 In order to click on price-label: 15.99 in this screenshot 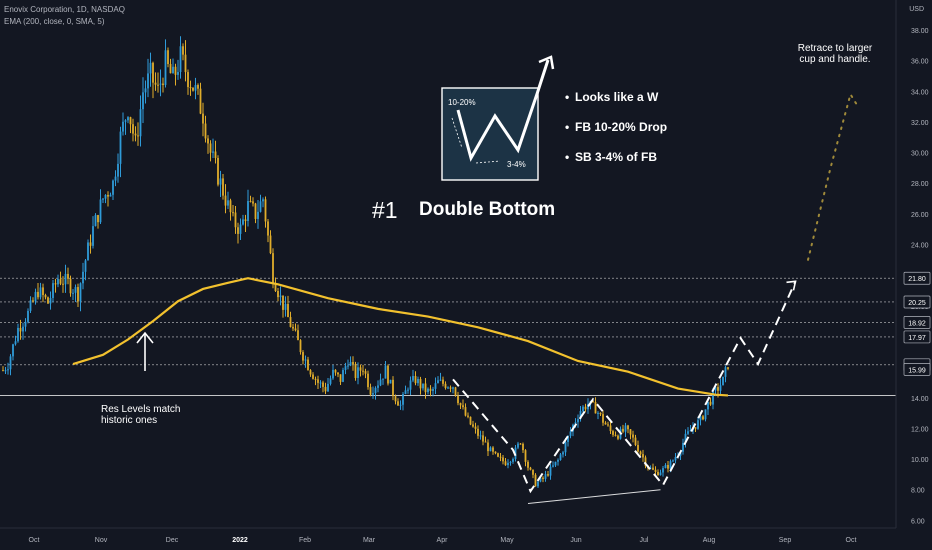, I will do `click(917, 370)`.